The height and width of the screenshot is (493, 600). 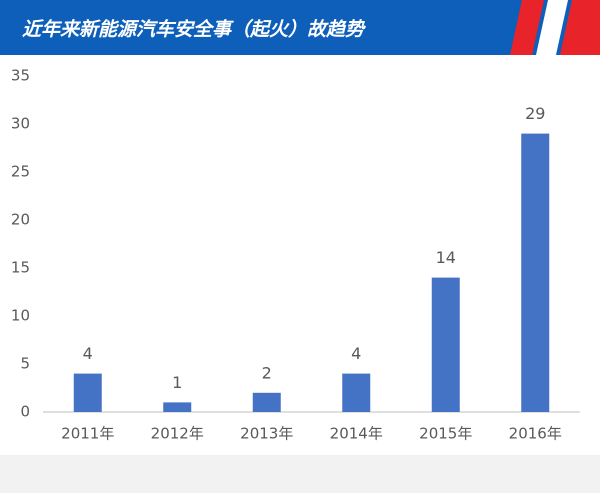 What do you see at coordinates (356, 434) in the screenshot?
I see `x-tick-label: 2014年` at bounding box center [356, 434].